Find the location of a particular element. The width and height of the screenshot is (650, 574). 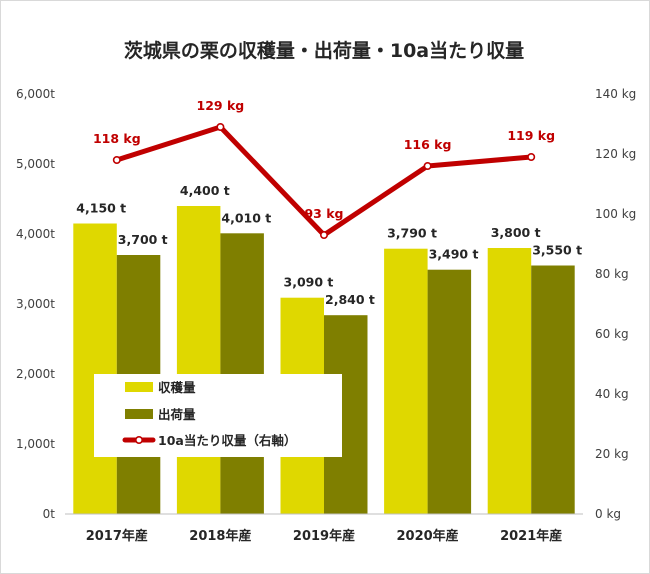

left-tick-label: 5,000t is located at coordinates (35, 164).